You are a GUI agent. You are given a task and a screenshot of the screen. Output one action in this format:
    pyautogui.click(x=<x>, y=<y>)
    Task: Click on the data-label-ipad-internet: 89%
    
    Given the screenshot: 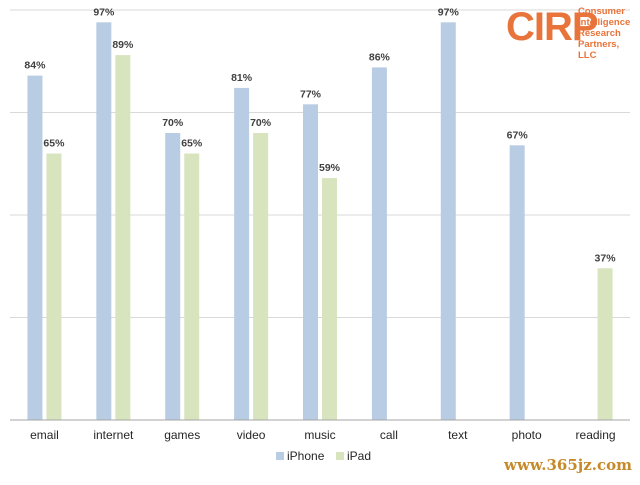 What is the action you would take?
    pyautogui.click(x=123, y=45)
    